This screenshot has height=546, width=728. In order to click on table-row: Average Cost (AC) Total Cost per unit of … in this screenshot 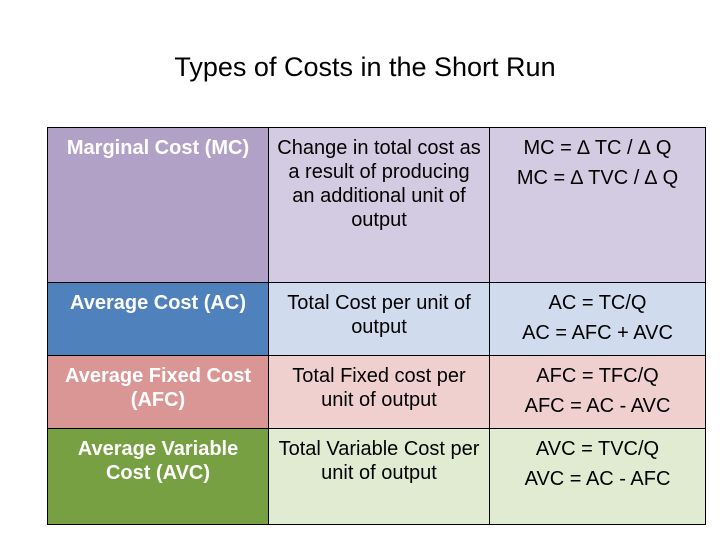, I will do `click(376, 319)`.